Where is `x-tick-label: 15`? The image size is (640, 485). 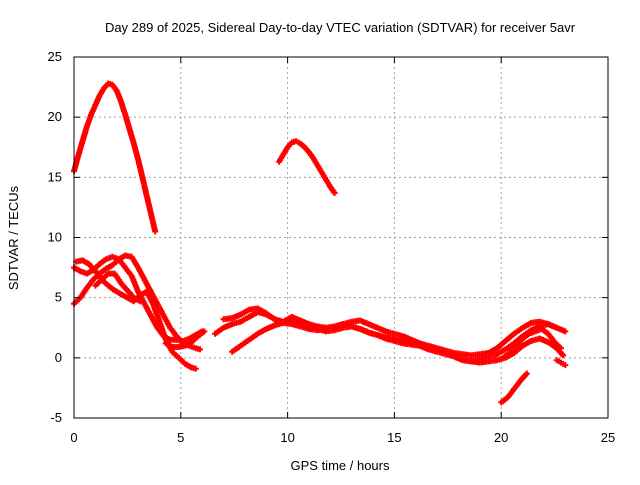 x-tick-label: 15 is located at coordinates (394, 437).